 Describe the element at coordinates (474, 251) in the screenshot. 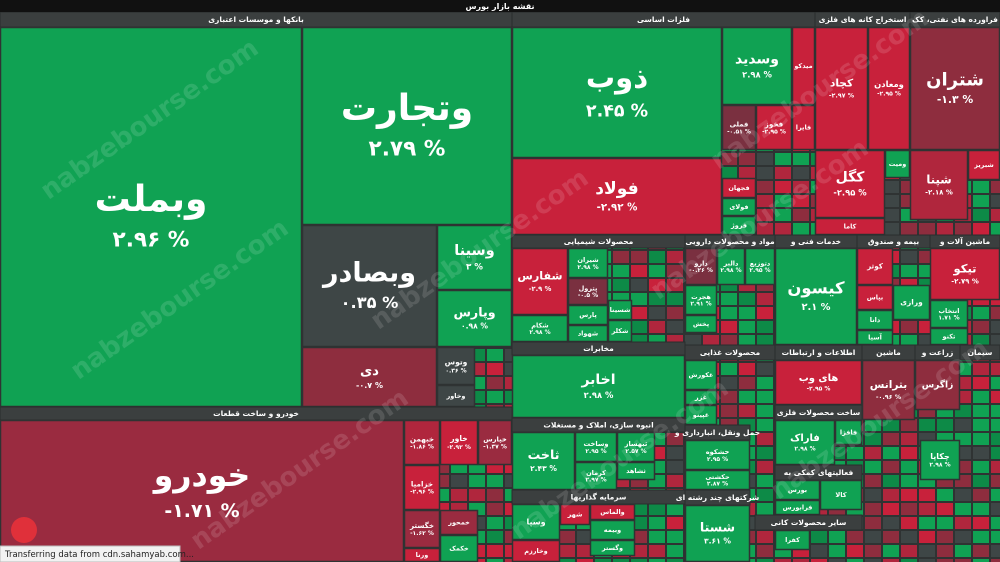

I see `stock-name: وسینا` at that location.